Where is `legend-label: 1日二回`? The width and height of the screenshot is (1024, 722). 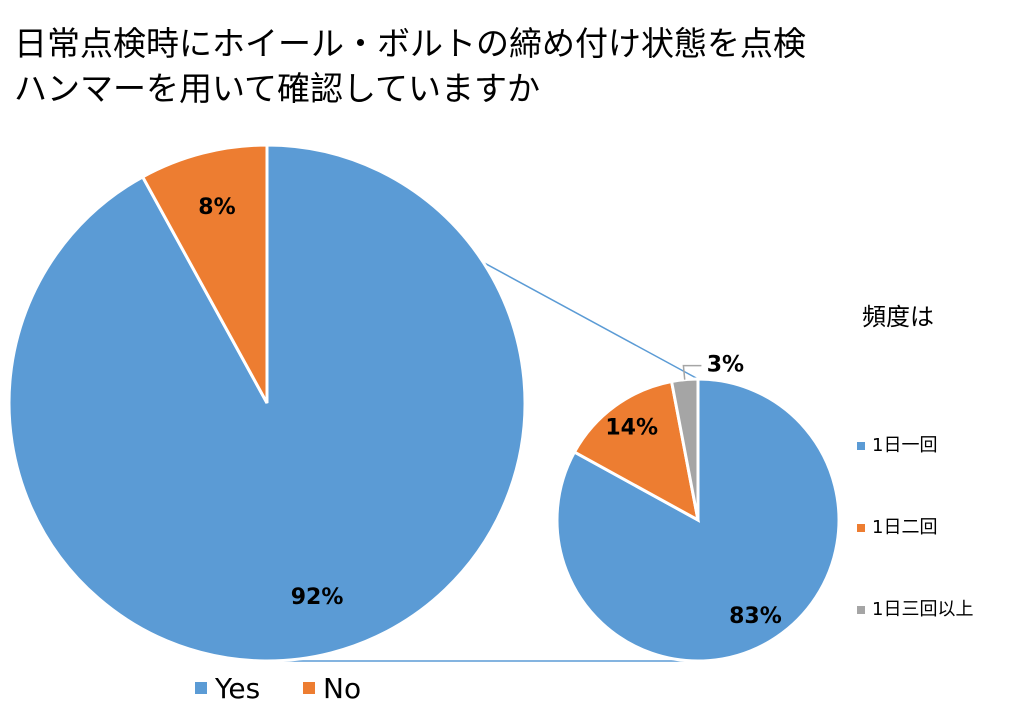 legend-label: 1日二回 is located at coordinates (904, 527).